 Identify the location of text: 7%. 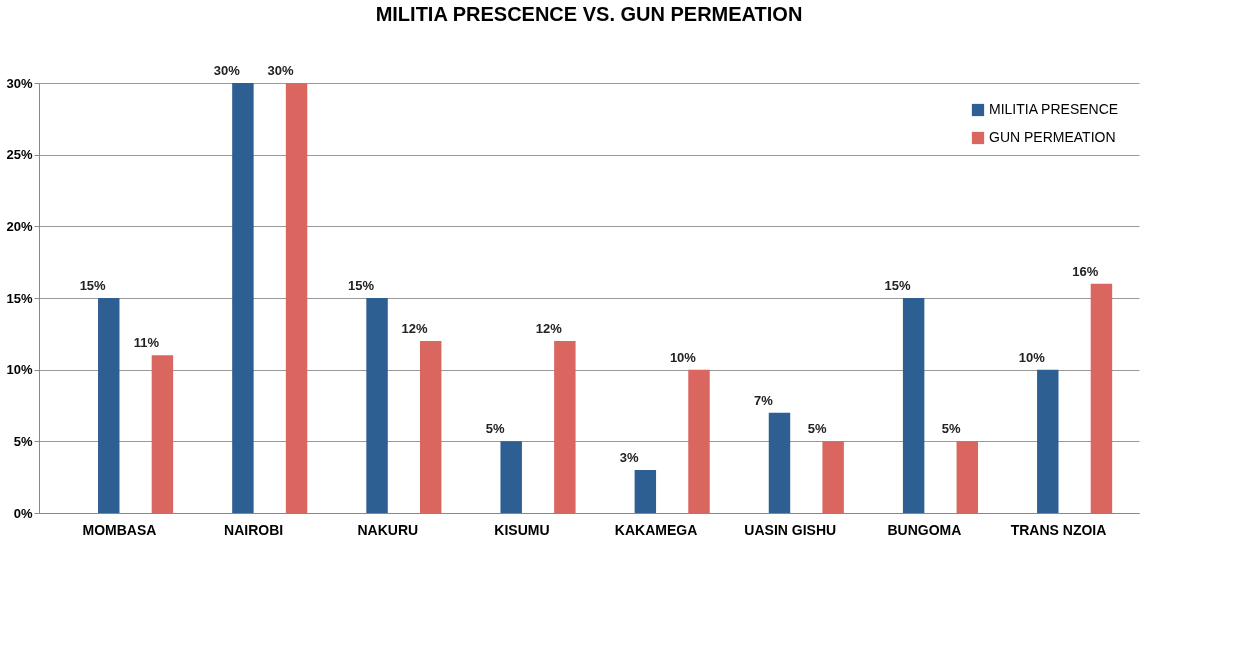
(763, 400).